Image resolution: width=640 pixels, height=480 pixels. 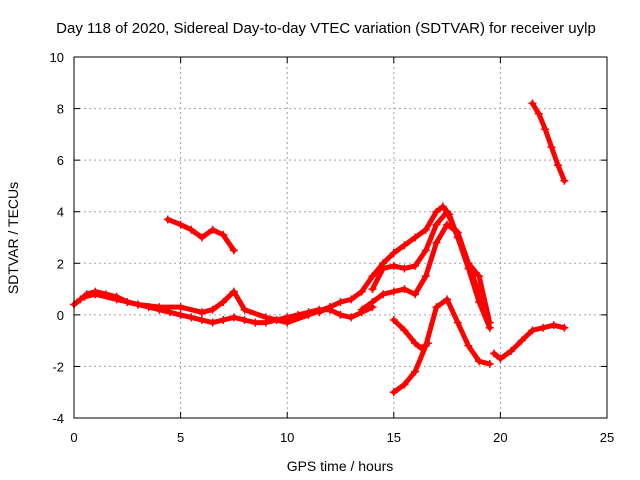 I want to click on x-tick-label: 5, so click(x=180, y=437).